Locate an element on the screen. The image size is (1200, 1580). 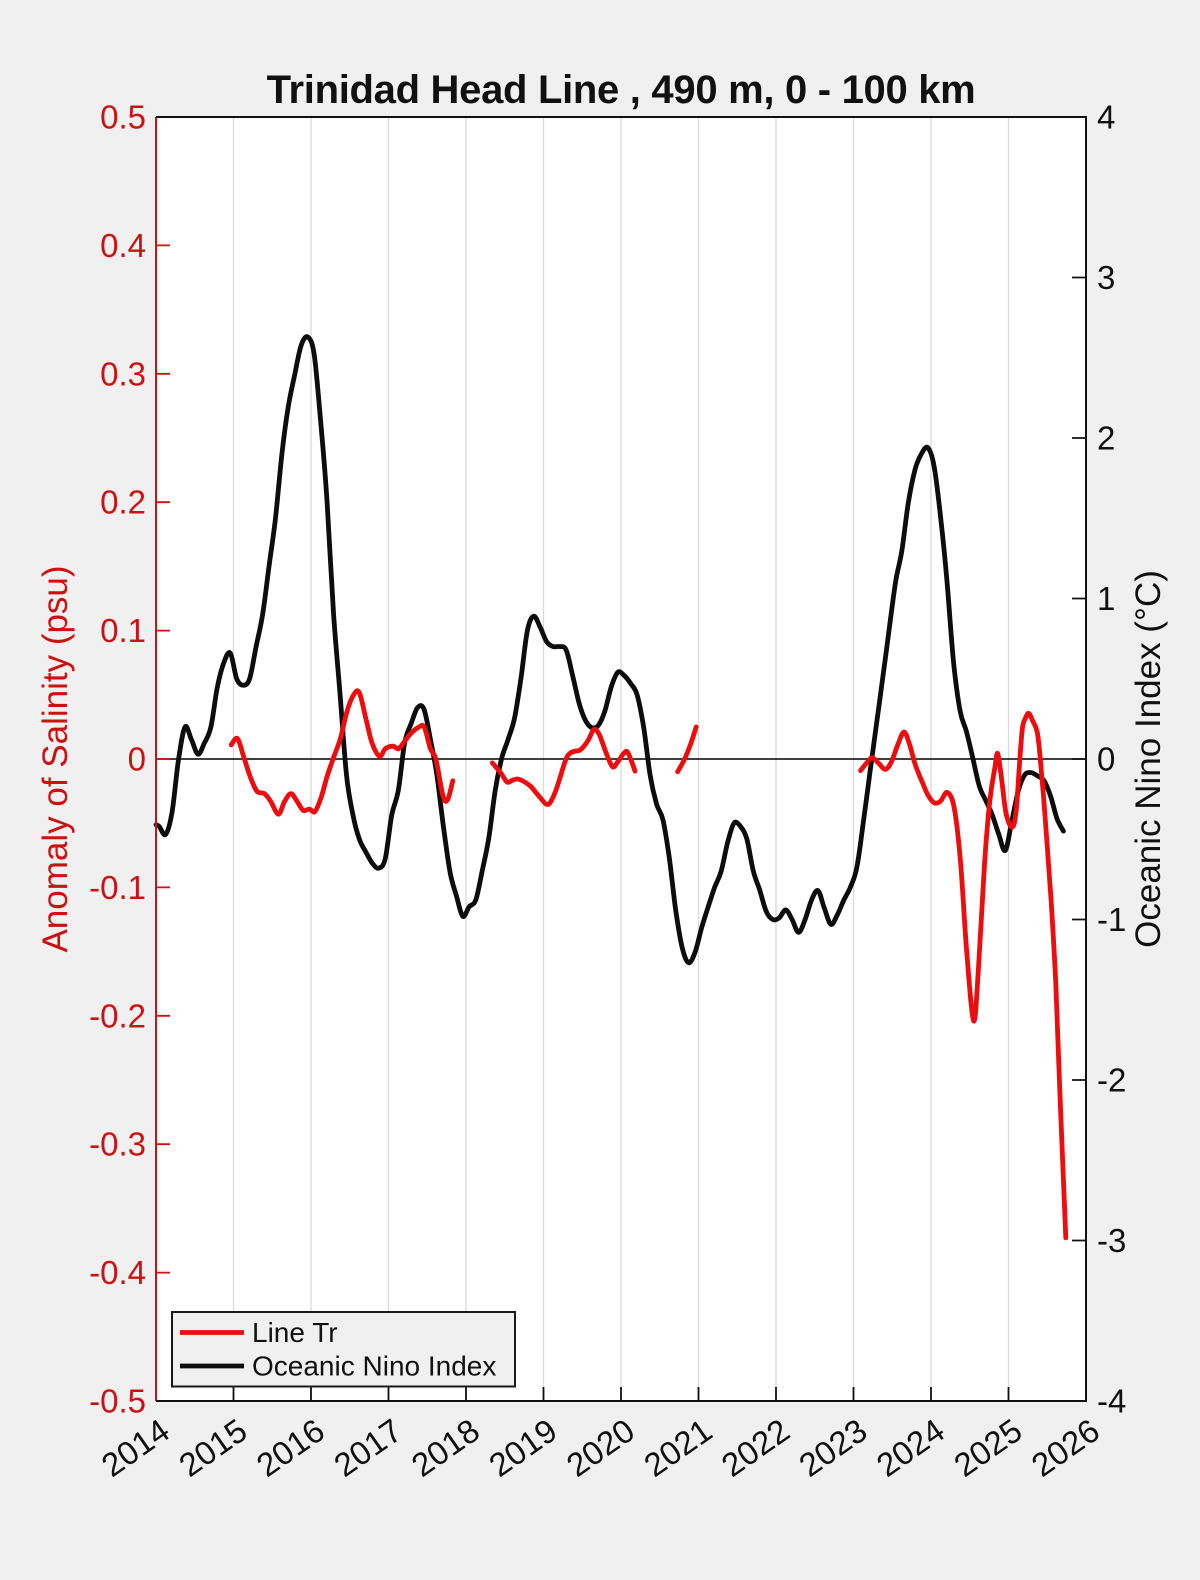
svg-text: 1 is located at coordinates (1106, 598).